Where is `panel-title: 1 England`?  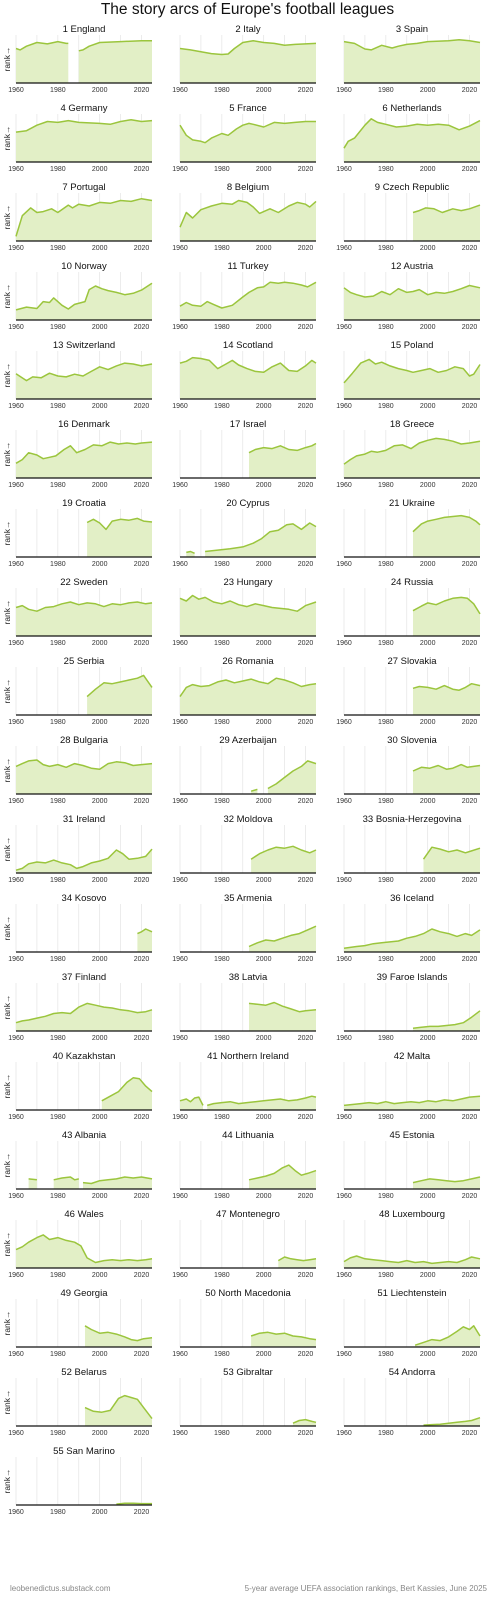 panel-title: 1 England is located at coordinates (84, 29).